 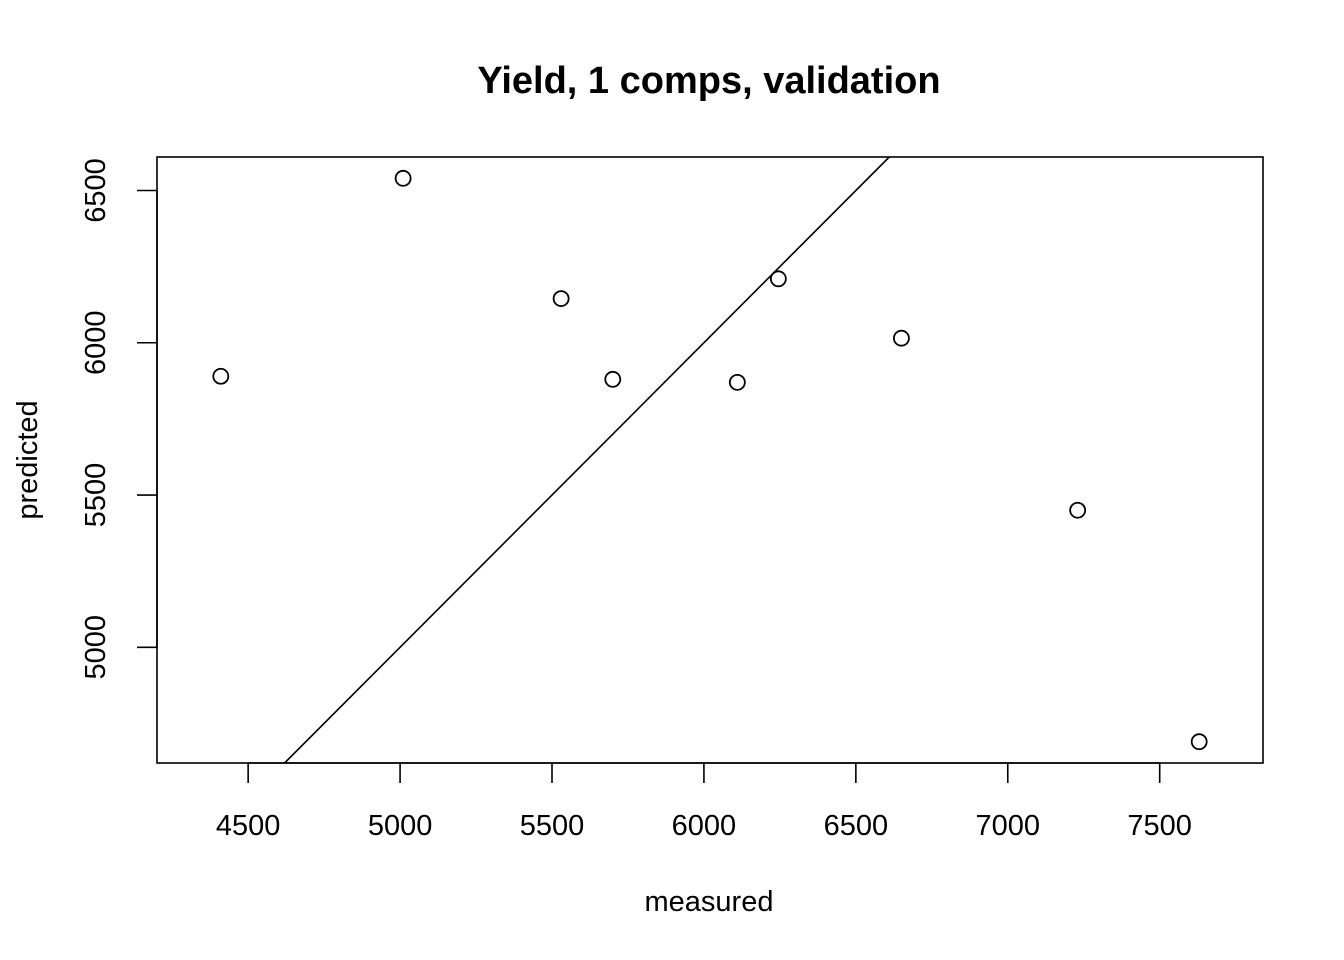 I want to click on y-tick-label: 6000, so click(x=96, y=343).